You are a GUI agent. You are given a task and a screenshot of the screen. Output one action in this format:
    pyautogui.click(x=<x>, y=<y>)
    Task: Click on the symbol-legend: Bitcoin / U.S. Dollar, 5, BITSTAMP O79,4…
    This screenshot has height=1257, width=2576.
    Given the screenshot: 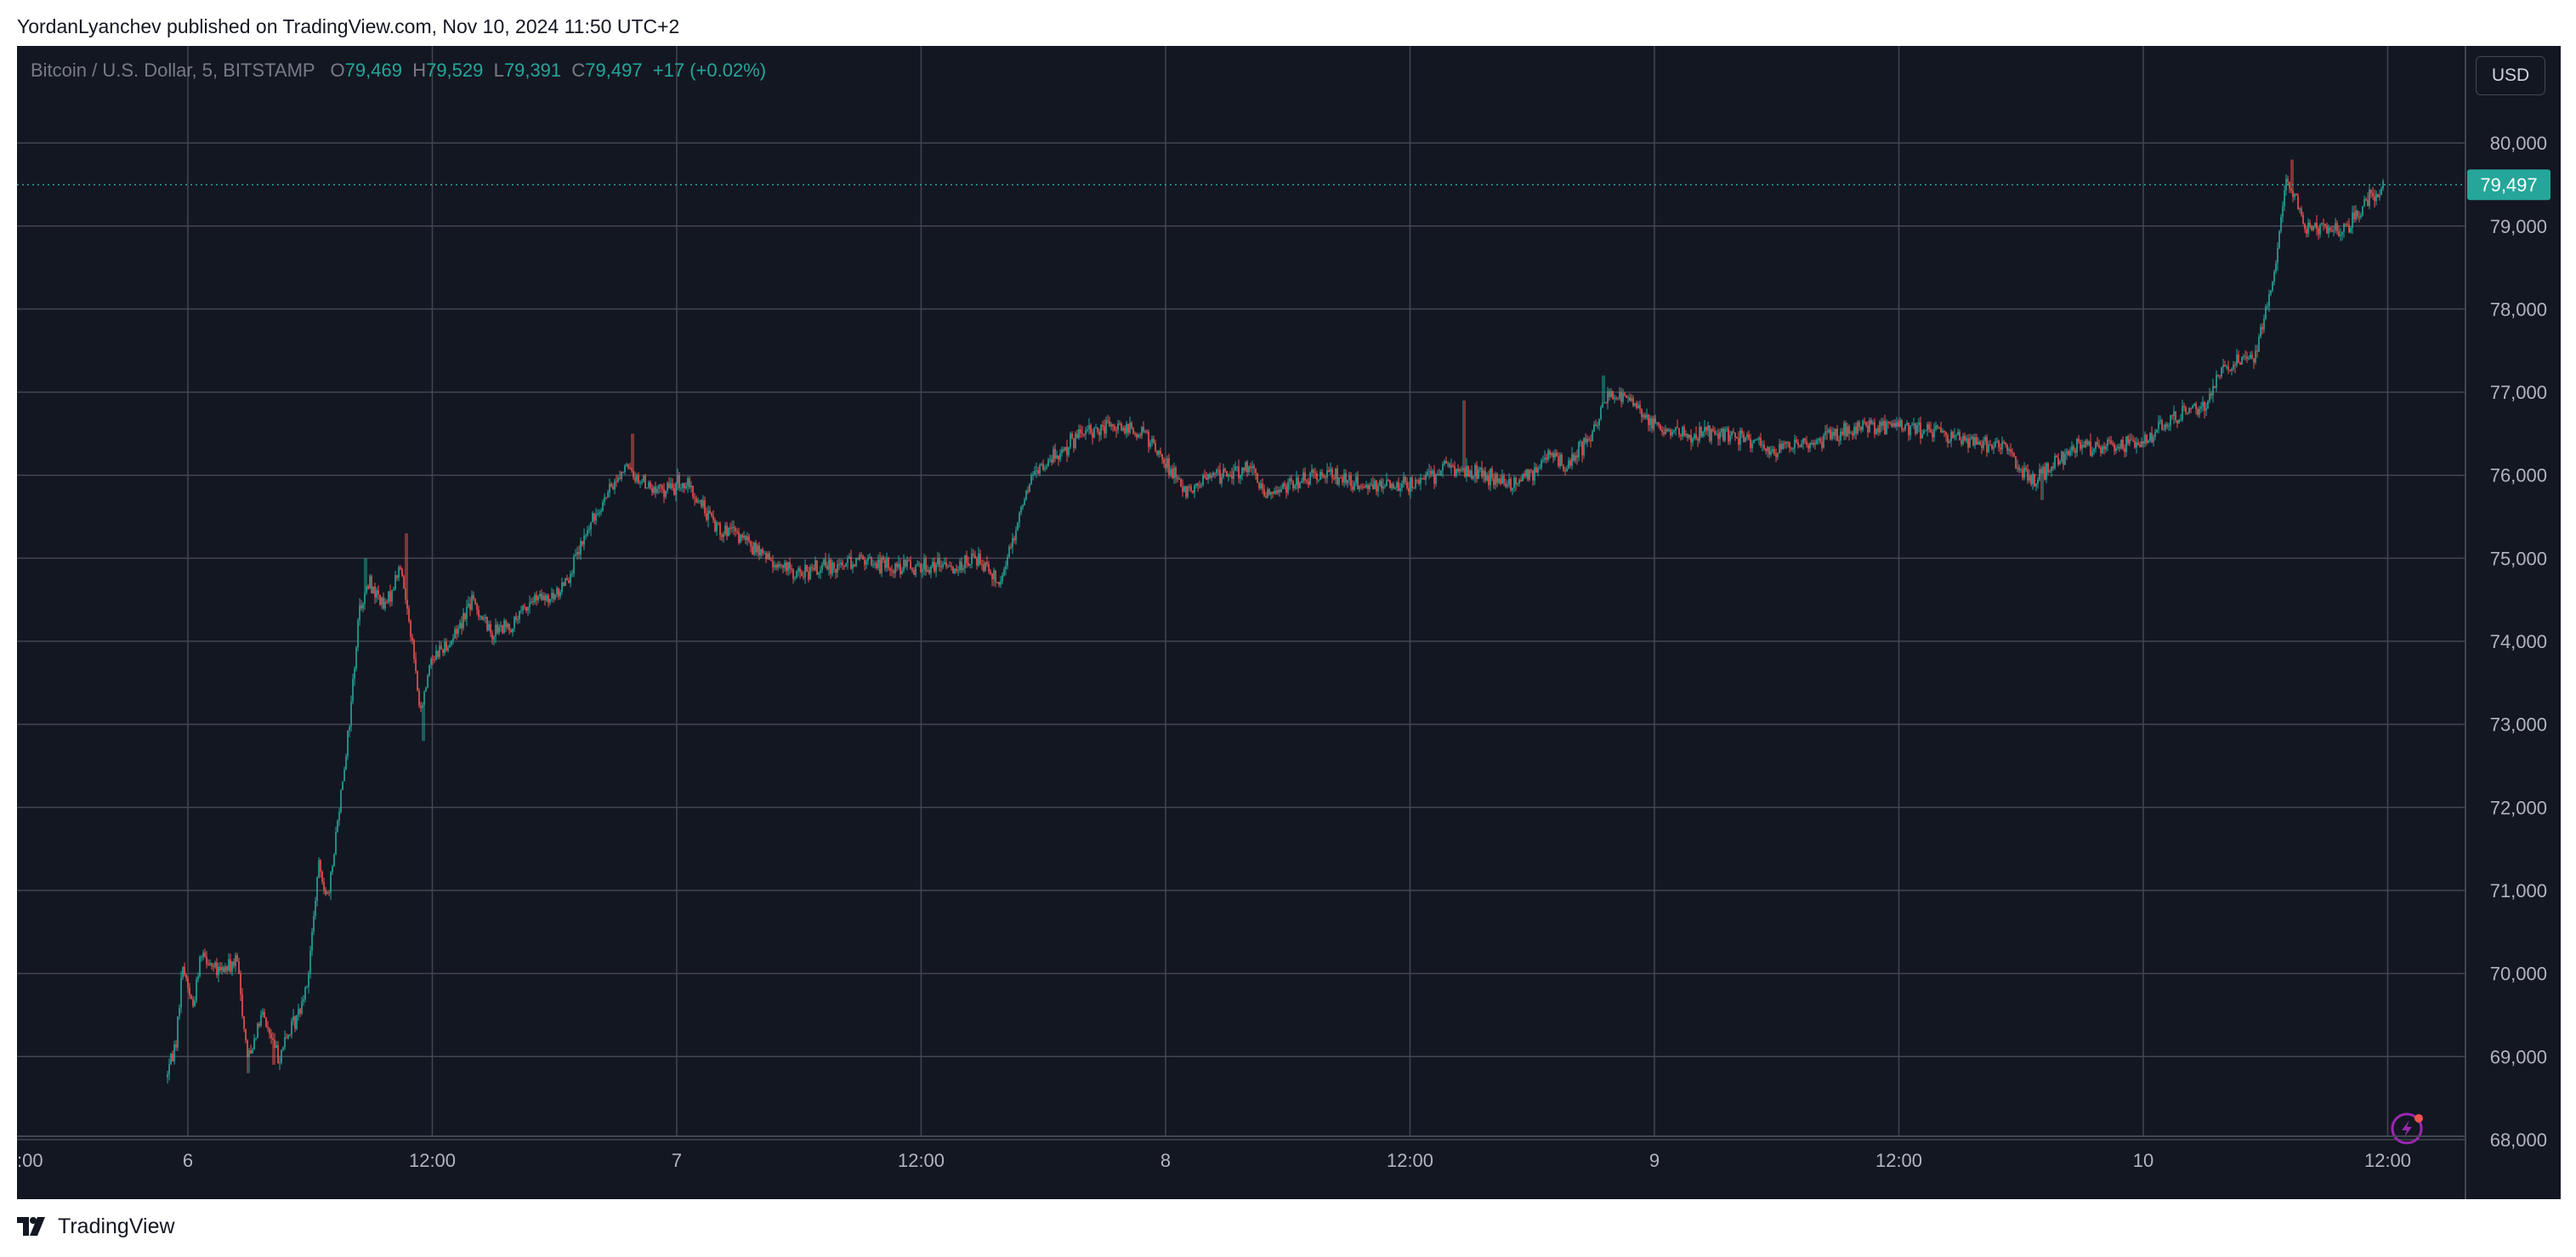 What is the action you would take?
    pyautogui.click(x=399, y=71)
    